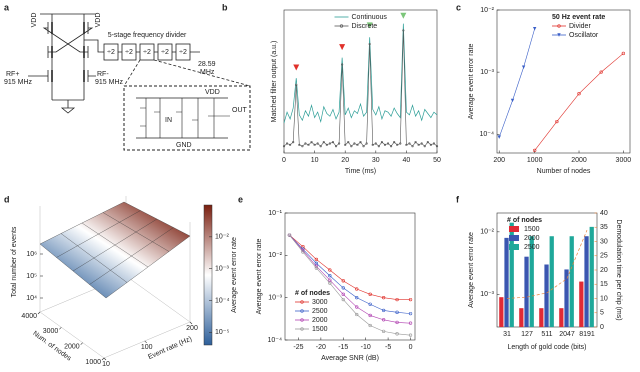  What do you see at coordinates (31, 276) in the screenshot?
I see `z-tick-label: 10⁵` at bounding box center [31, 276].